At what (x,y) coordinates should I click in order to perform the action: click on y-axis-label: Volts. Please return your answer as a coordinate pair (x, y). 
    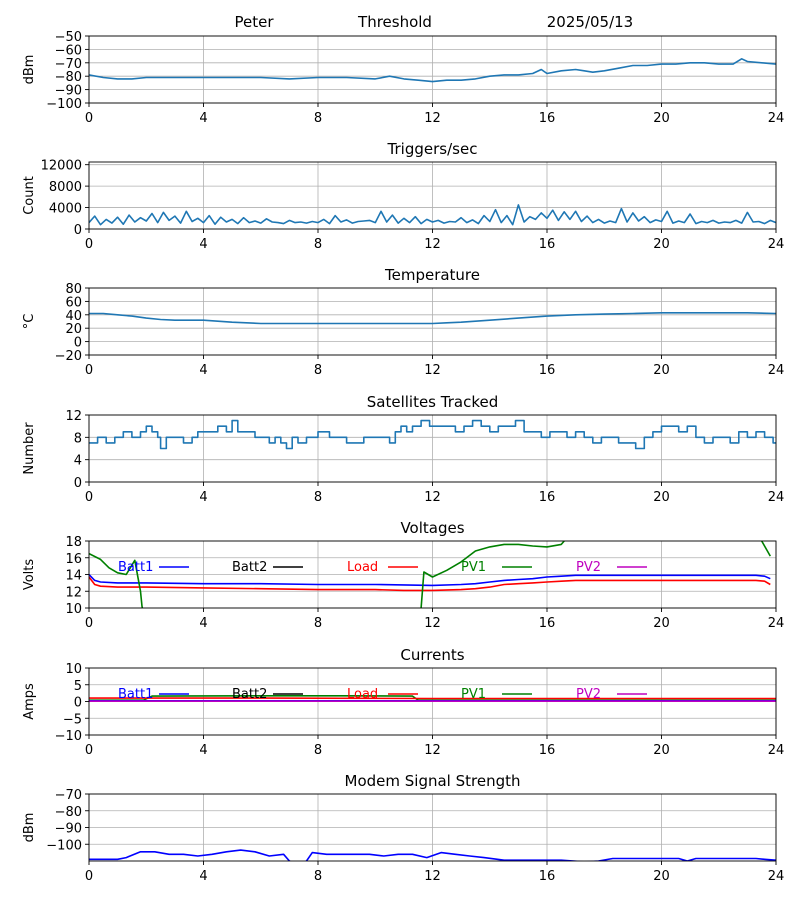
    Looking at the image, I should click on (29, 575).